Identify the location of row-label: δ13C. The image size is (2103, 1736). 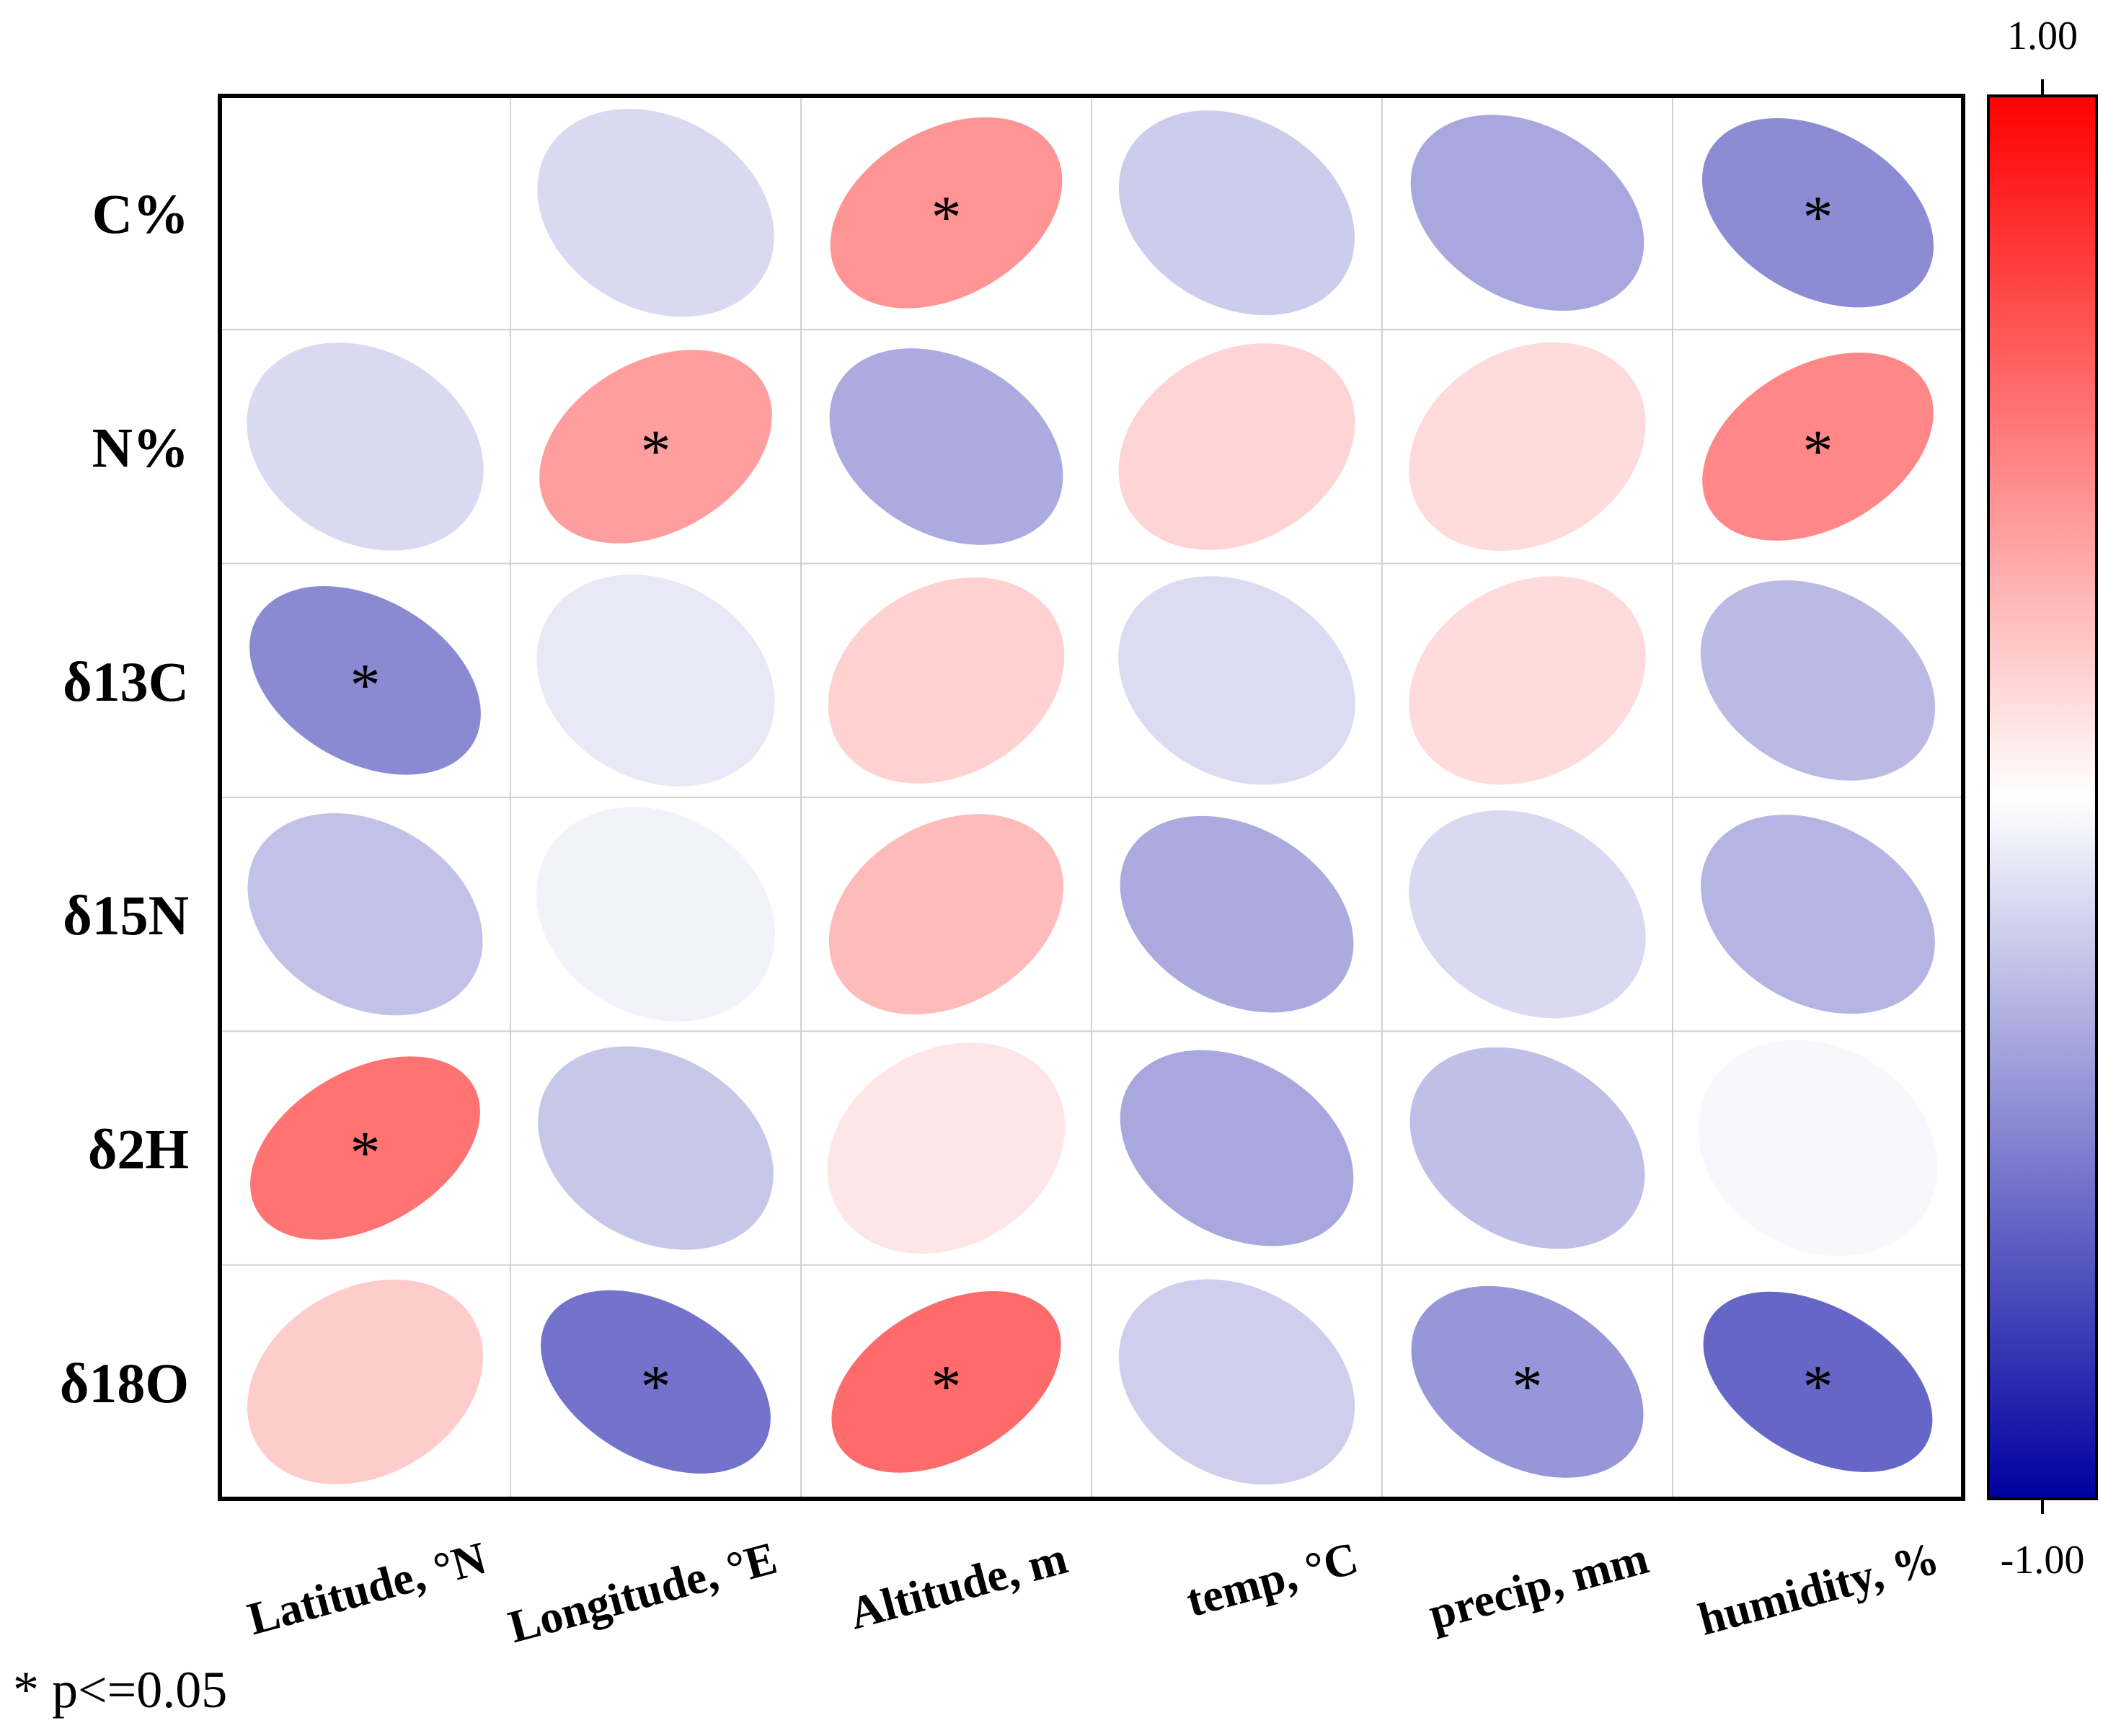
(126, 681).